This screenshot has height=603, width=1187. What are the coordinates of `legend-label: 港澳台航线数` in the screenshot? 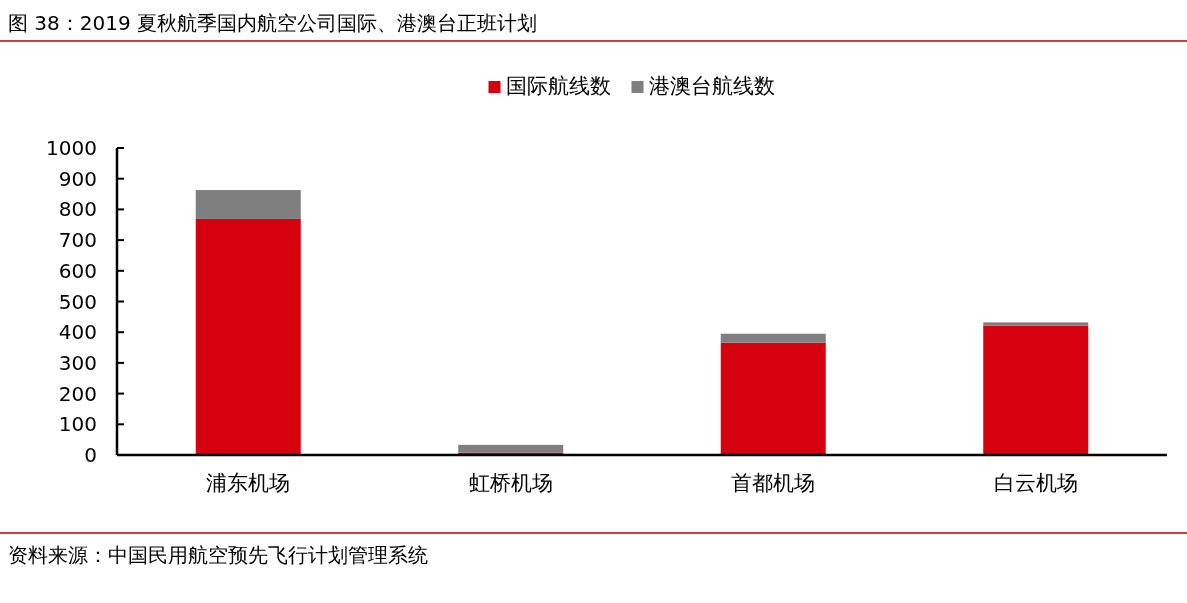 It's located at (711, 86).